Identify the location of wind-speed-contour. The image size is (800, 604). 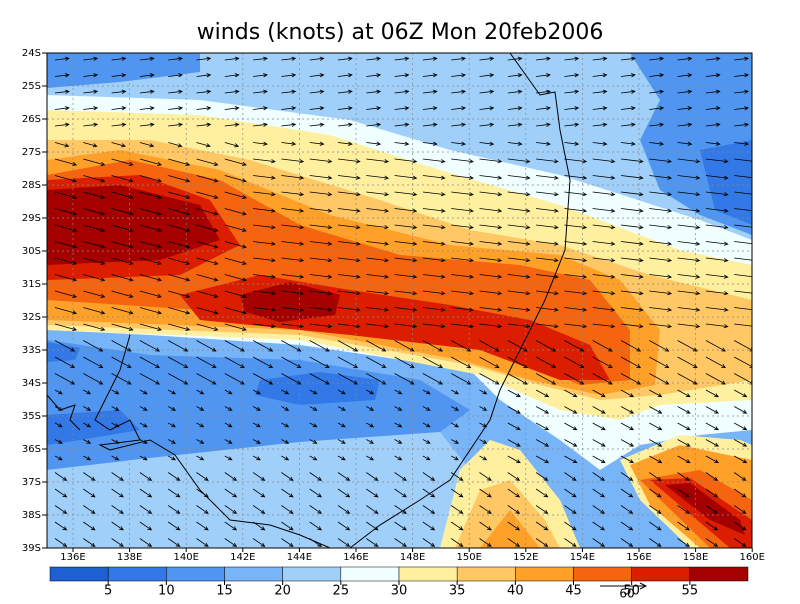
(258, 405).